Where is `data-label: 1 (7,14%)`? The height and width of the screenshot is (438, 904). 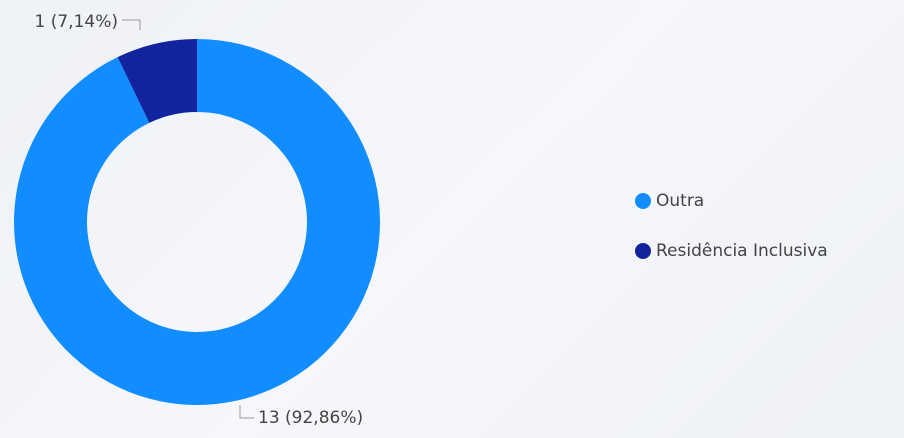 data-label: 1 (7,14%) is located at coordinates (77, 22).